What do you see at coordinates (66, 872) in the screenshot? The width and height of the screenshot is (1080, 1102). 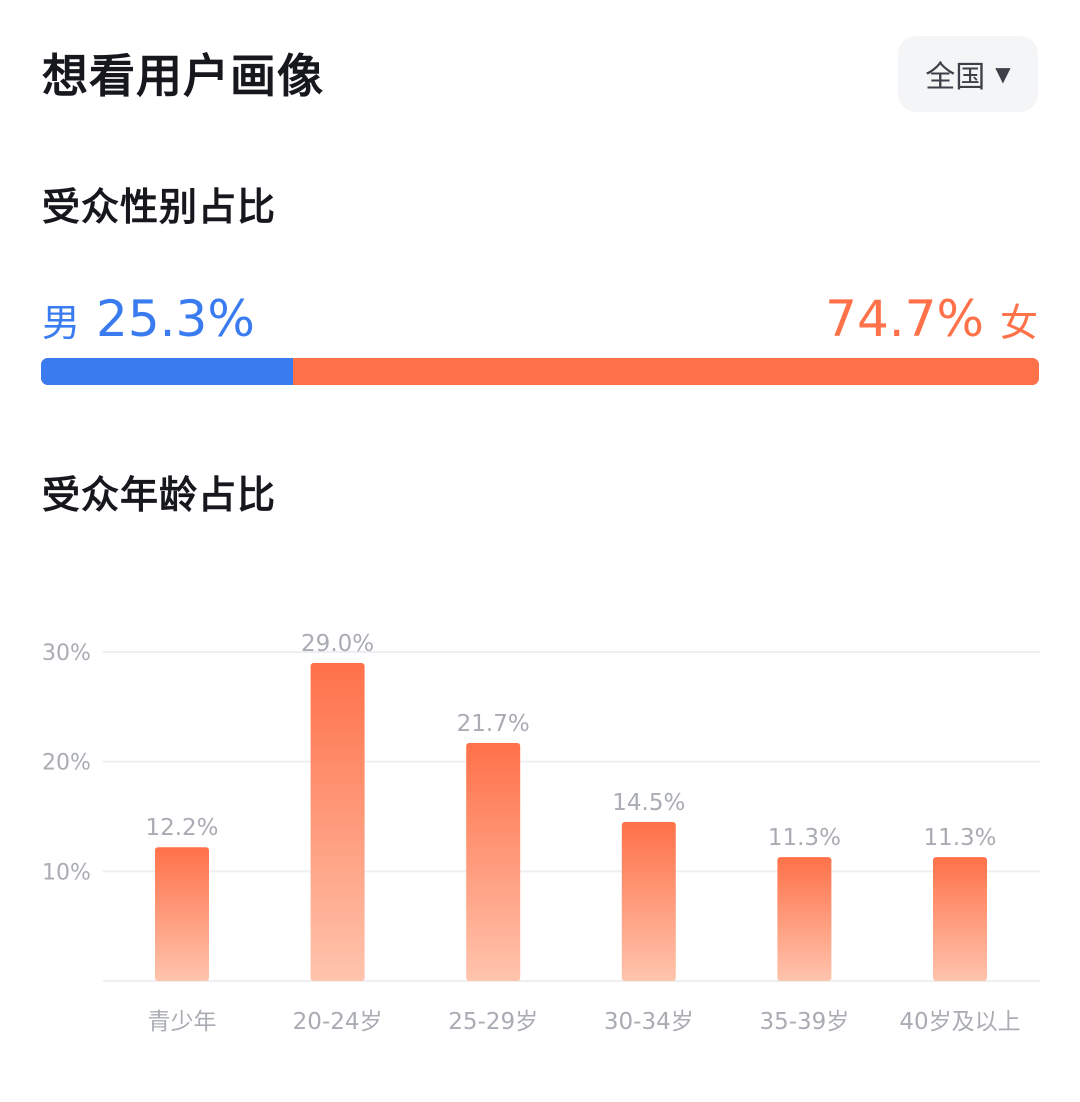 I see `y-tick-label: 10%` at bounding box center [66, 872].